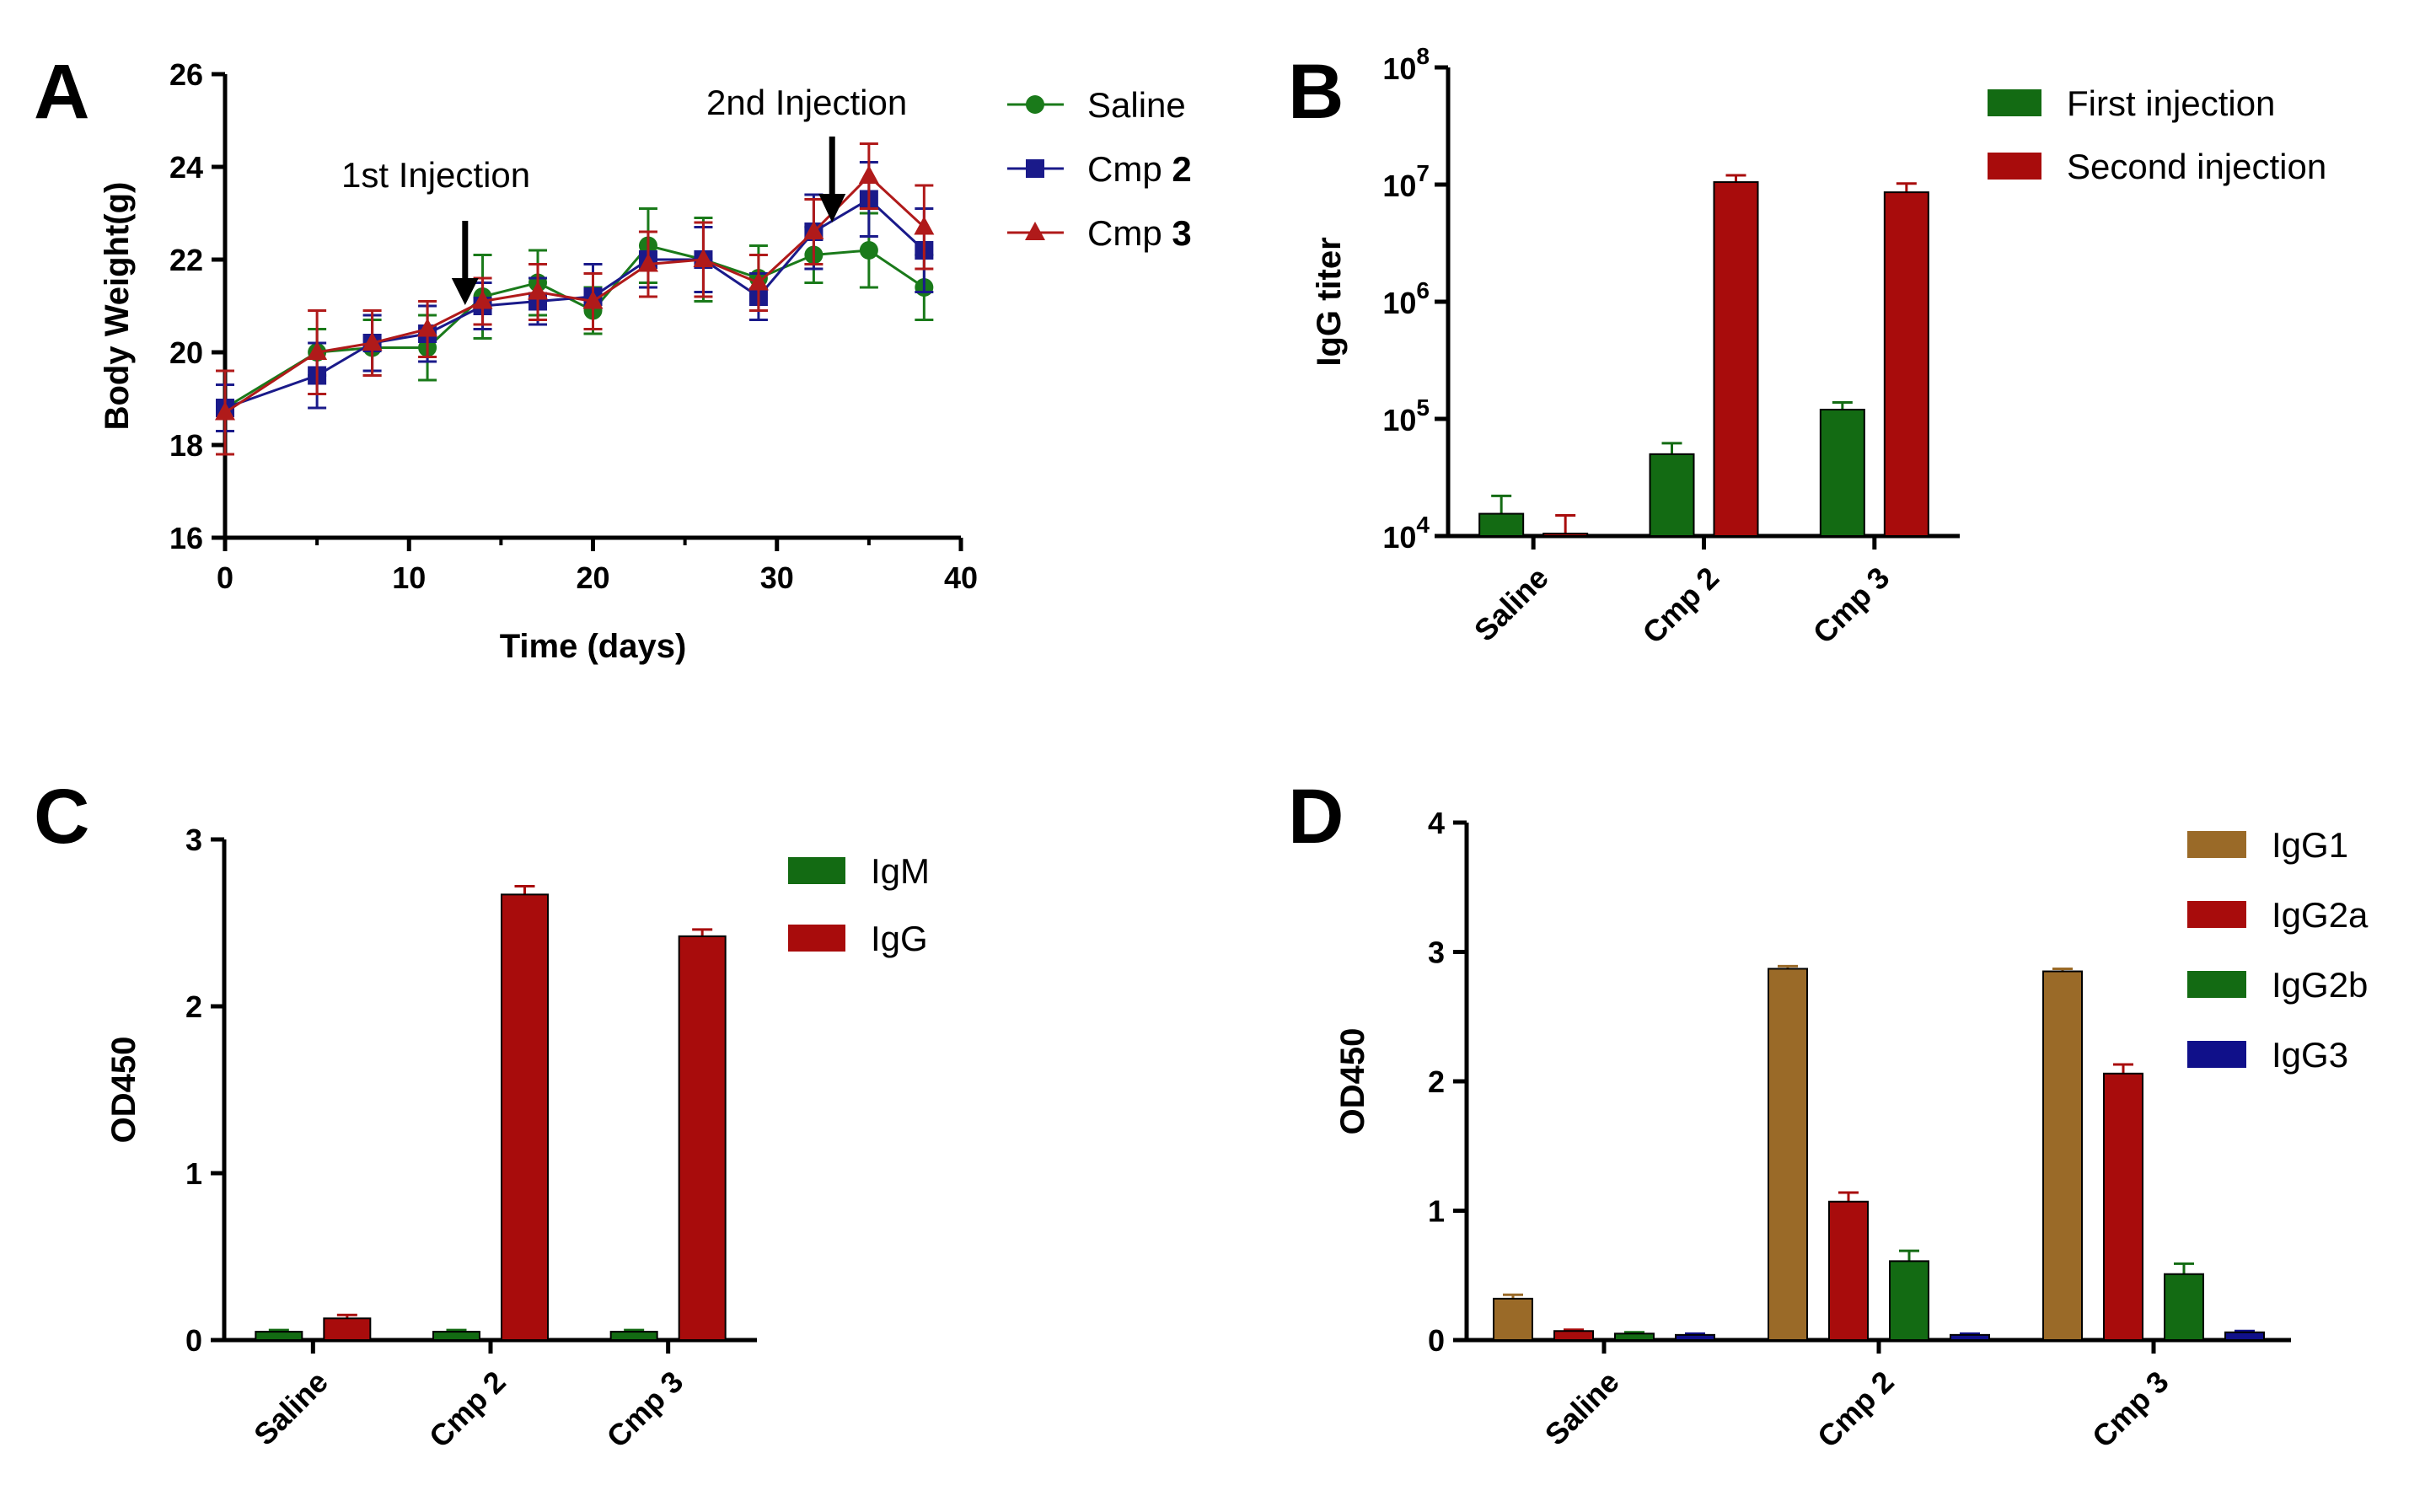 This screenshot has height=1512, width=2425. What do you see at coordinates (1703, 303) in the screenshot?
I see `panel-b-axes` at bounding box center [1703, 303].